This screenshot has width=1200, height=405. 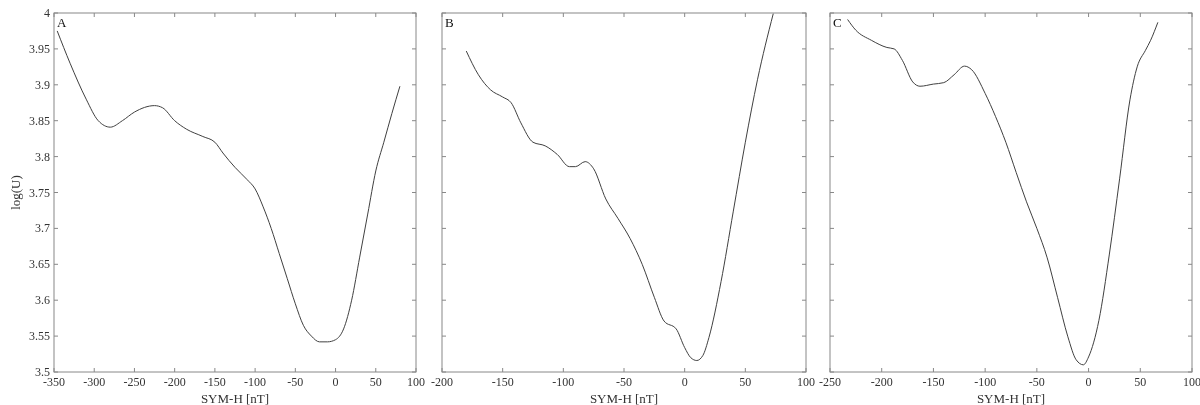 I want to click on y-tick-label: 3.8, so click(x=42, y=156).